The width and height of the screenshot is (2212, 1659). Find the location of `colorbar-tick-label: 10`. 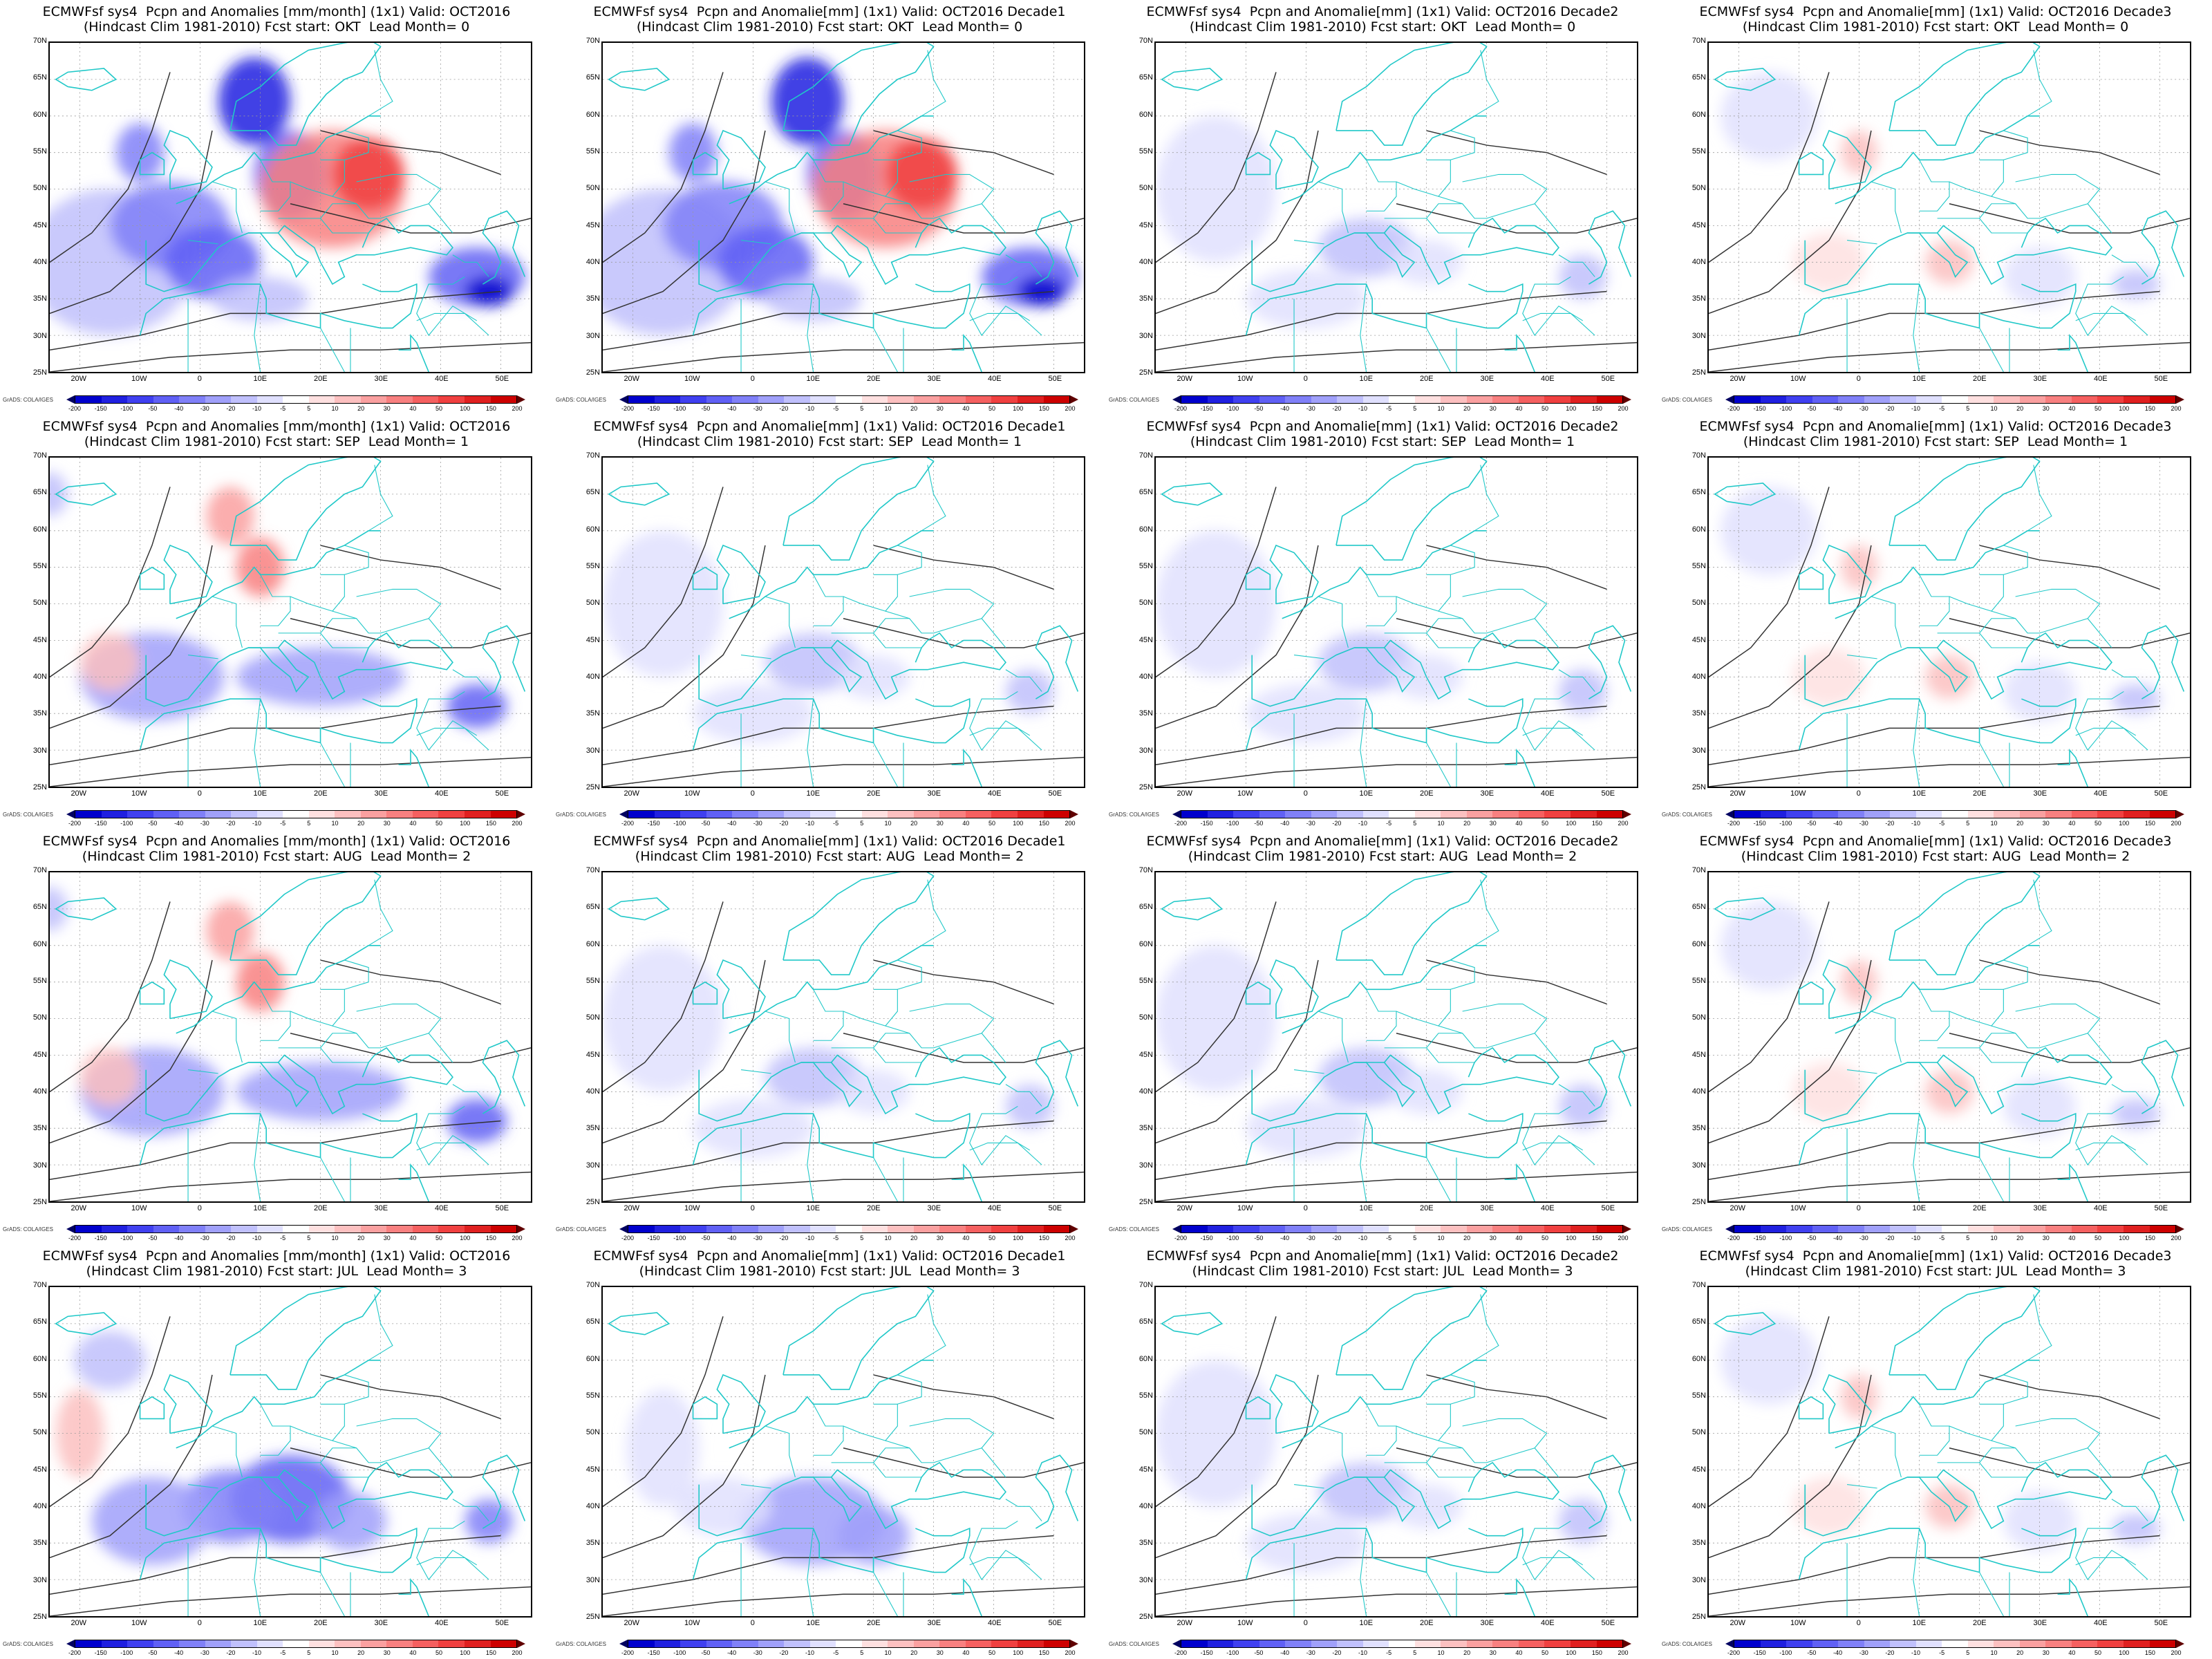

colorbar-tick-label: 10 is located at coordinates (888, 1652).